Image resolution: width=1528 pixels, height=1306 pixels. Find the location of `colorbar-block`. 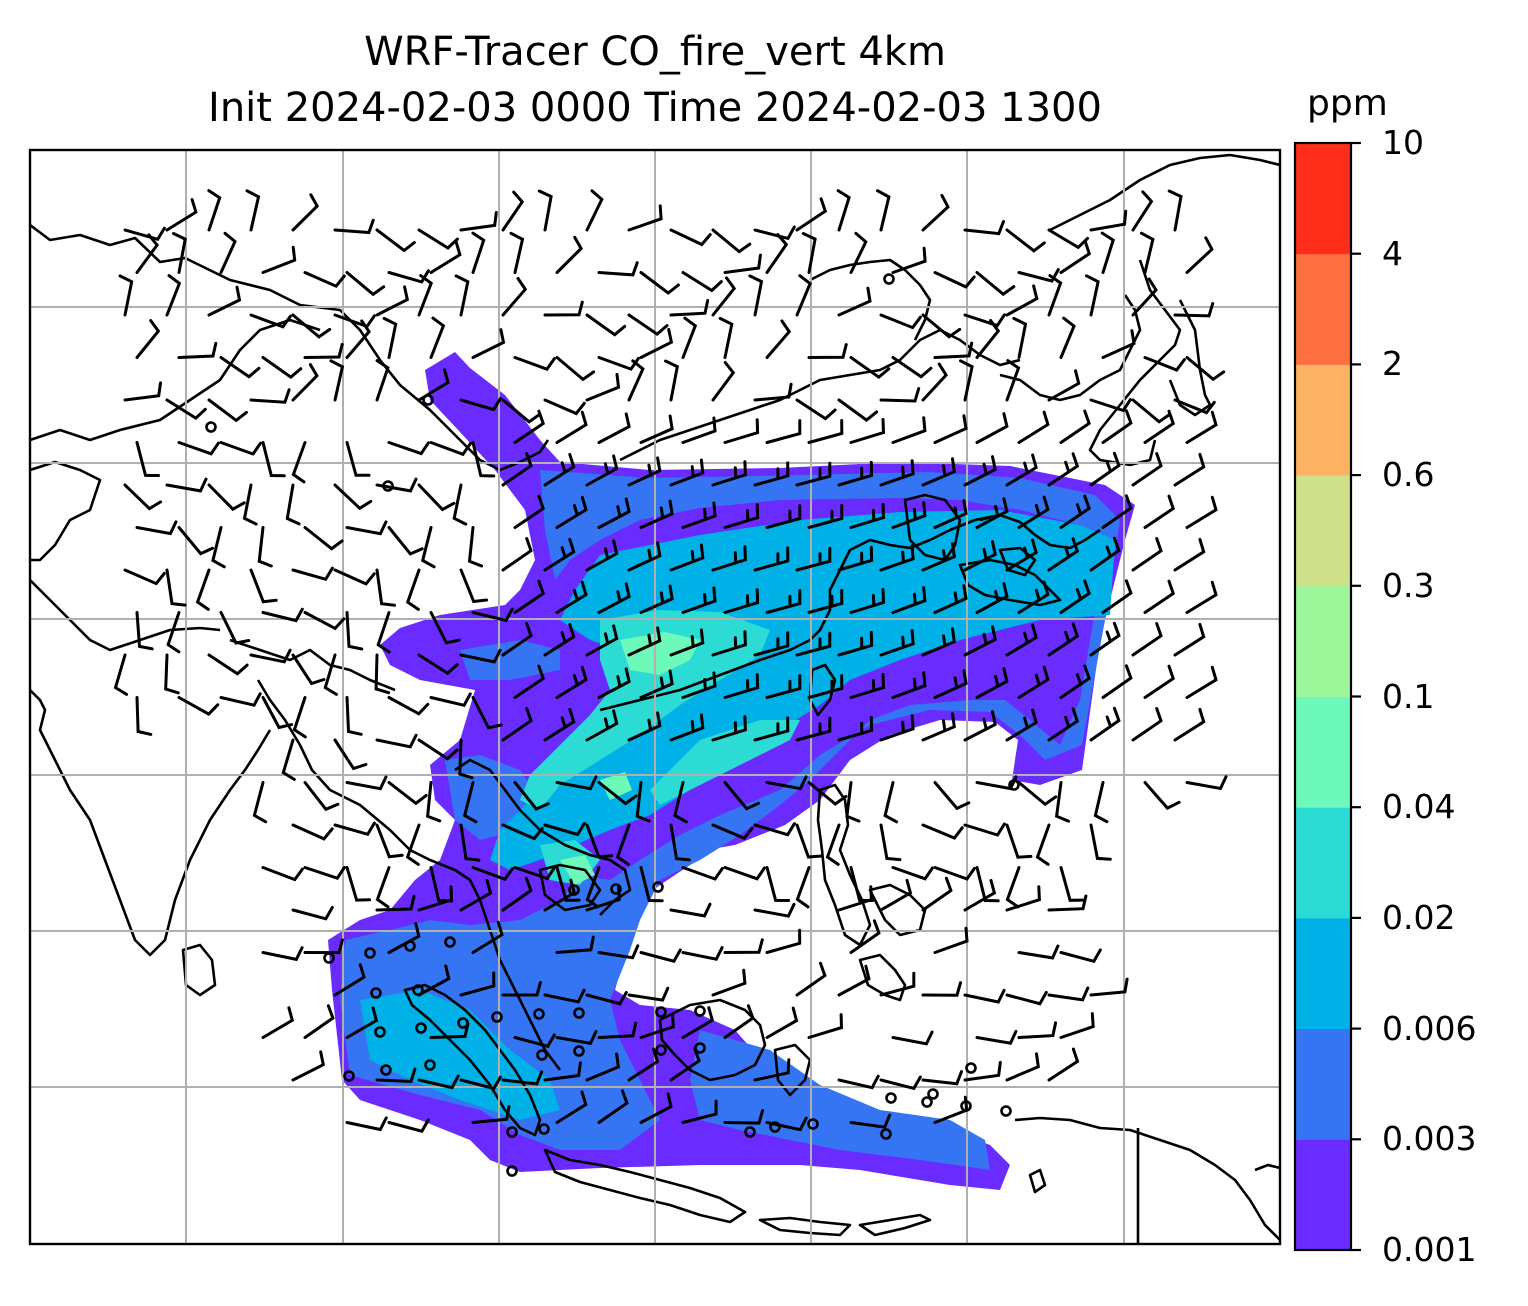

colorbar-block is located at coordinates (1323, 531).